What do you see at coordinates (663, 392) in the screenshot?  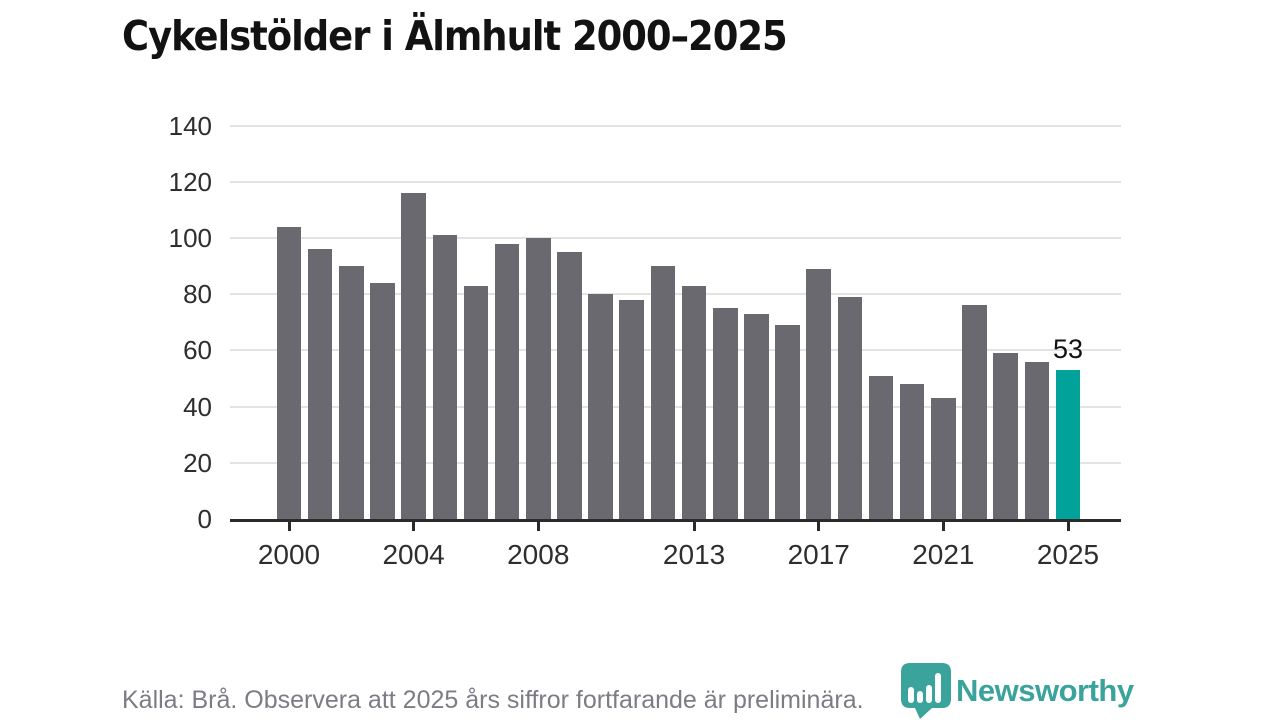 I see `bar-2012` at bounding box center [663, 392].